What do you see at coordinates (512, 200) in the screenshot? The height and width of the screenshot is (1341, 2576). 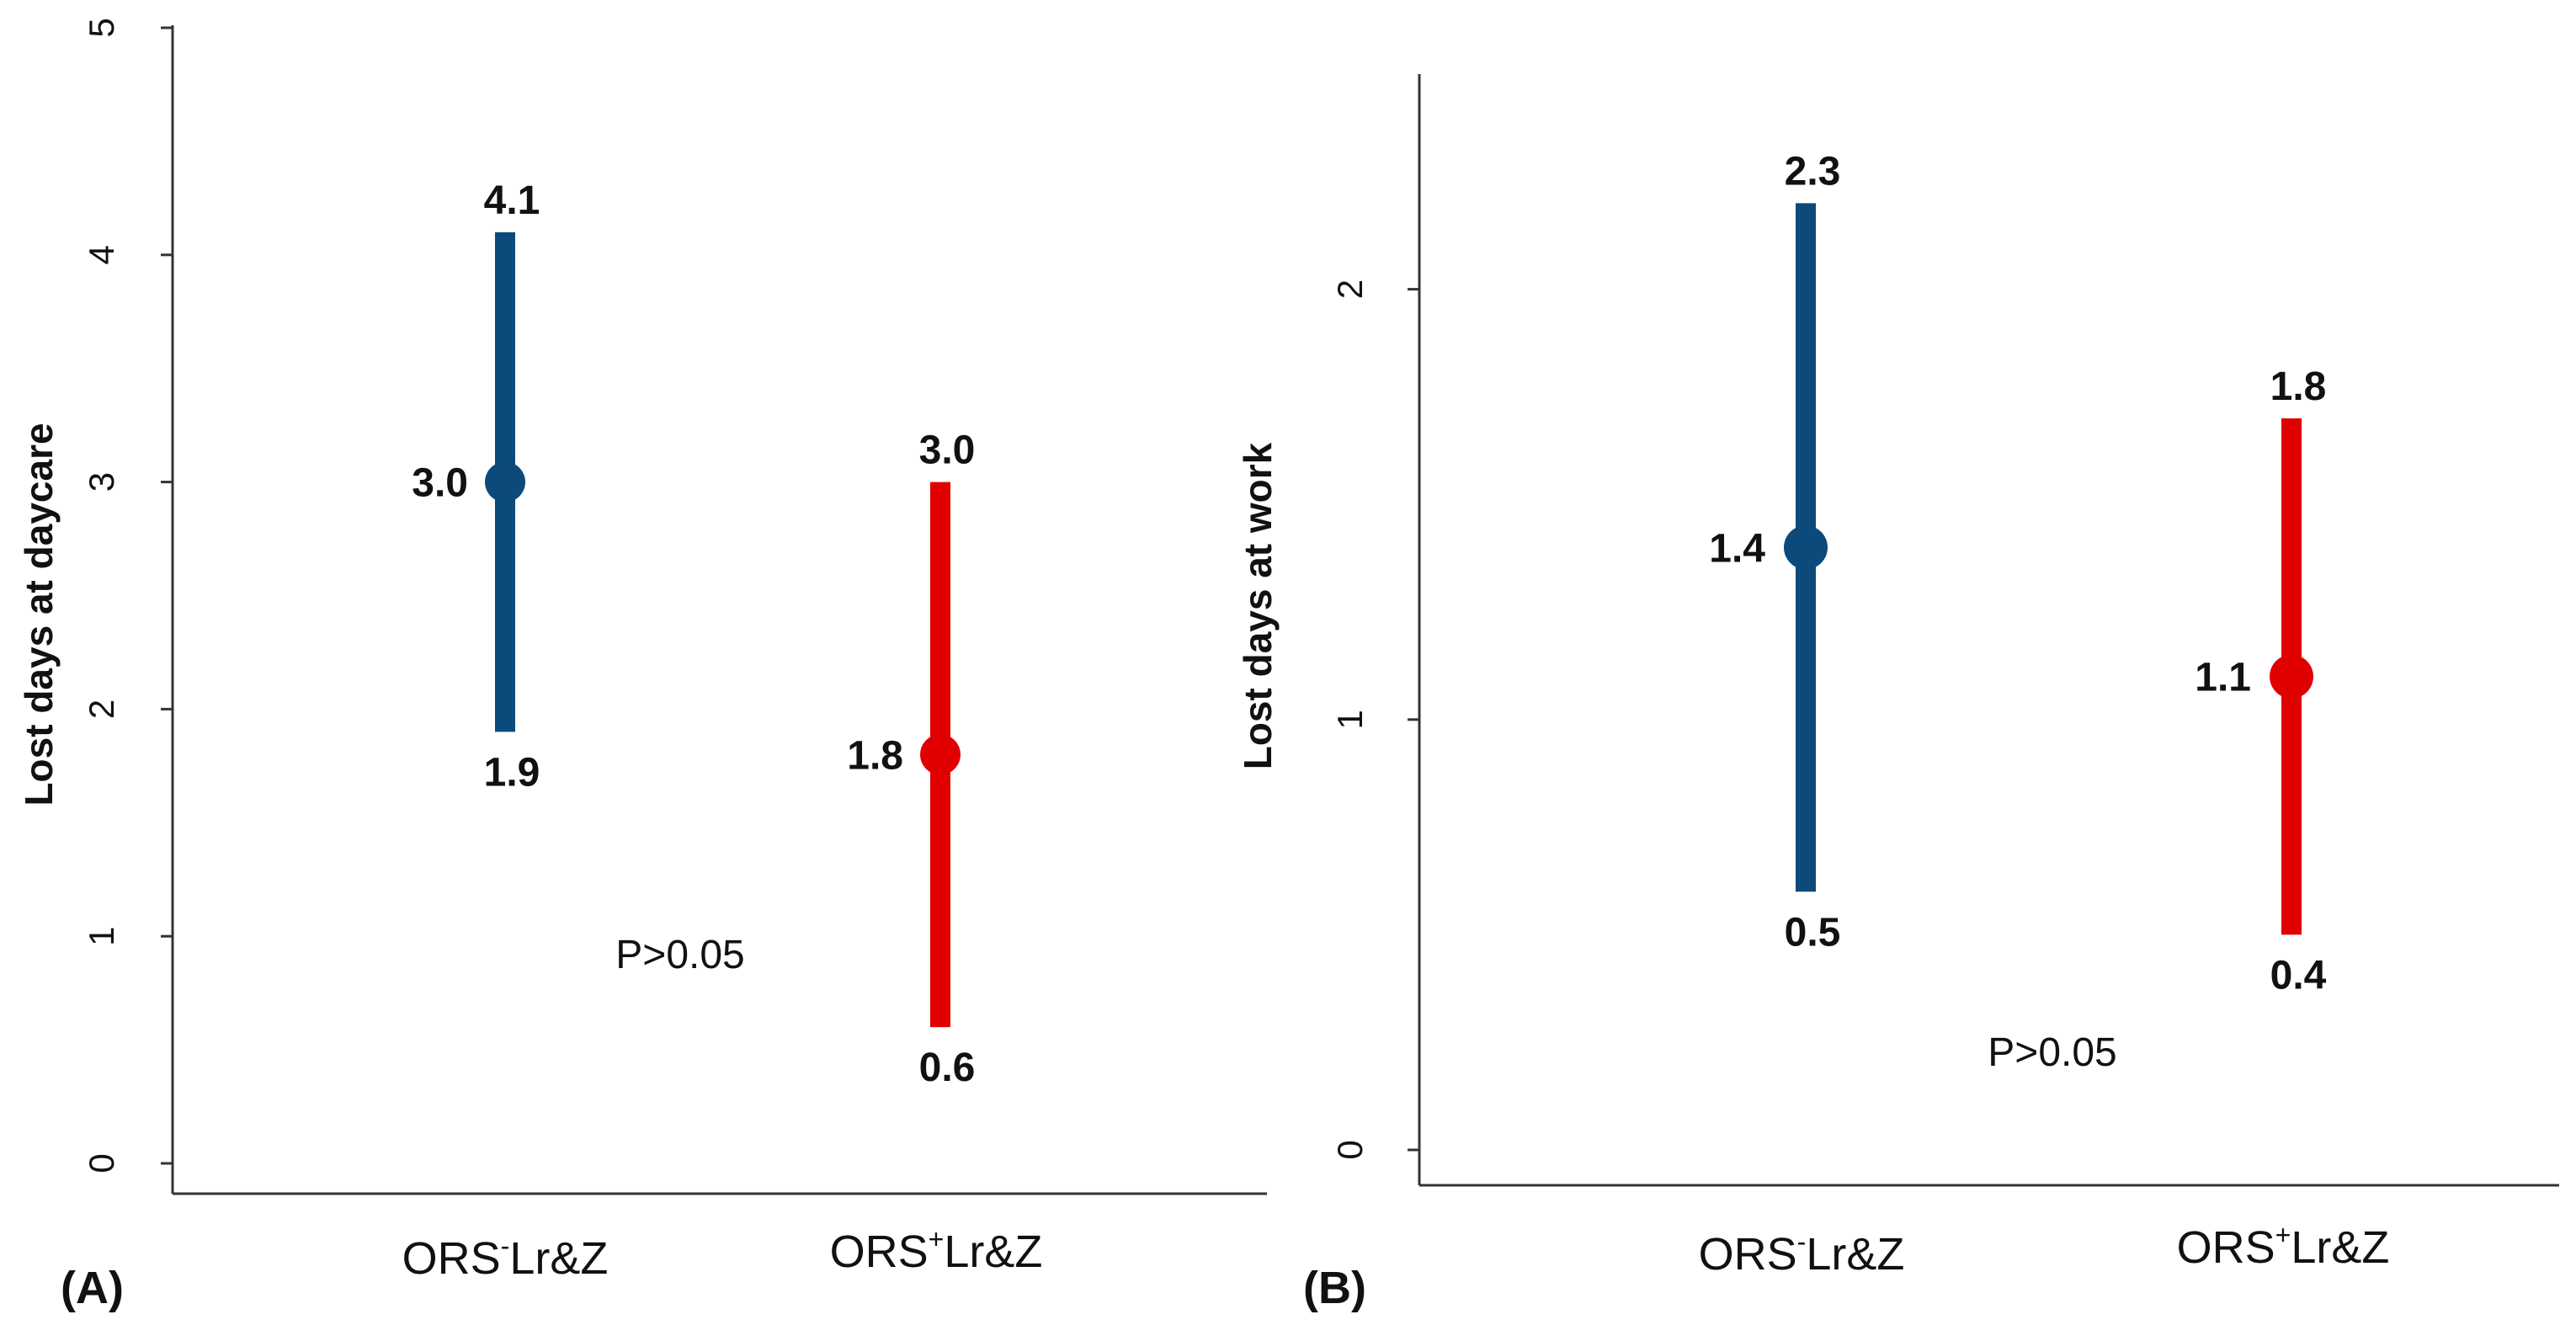 I see `panel-a-ors-minus-upper-label: 4.1` at bounding box center [512, 200].